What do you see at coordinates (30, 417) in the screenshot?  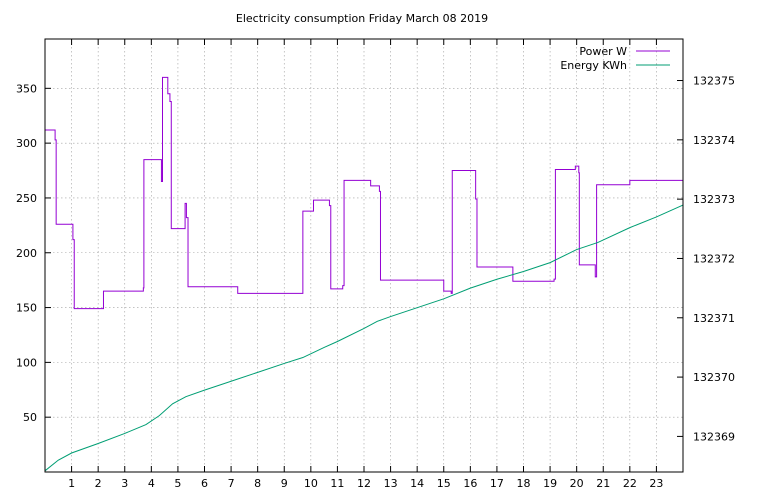 I see `y-left-tick-label: 50` at bounding box center [30, 417].